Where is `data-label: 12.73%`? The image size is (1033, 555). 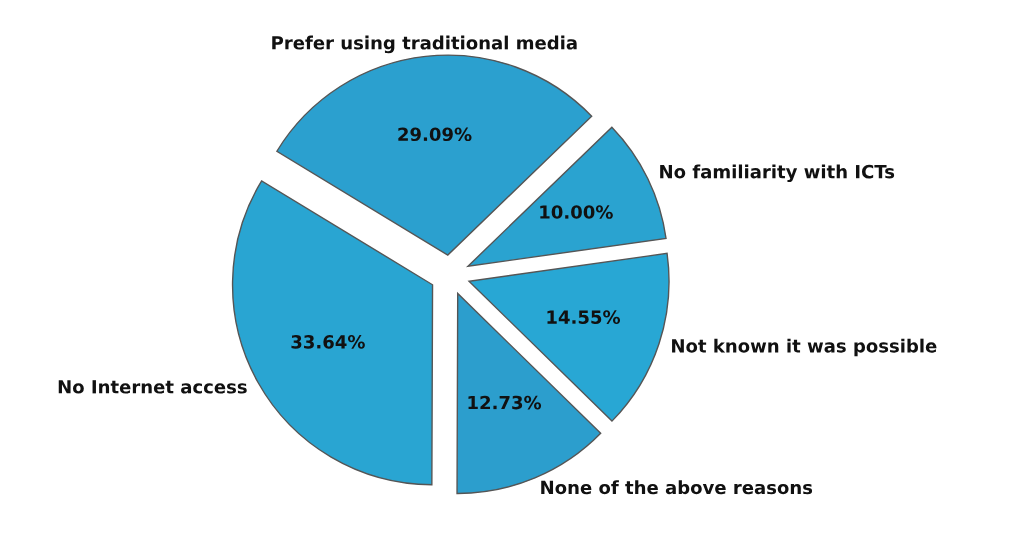 data-label: 12.73% is located at coordinates (505, 402).